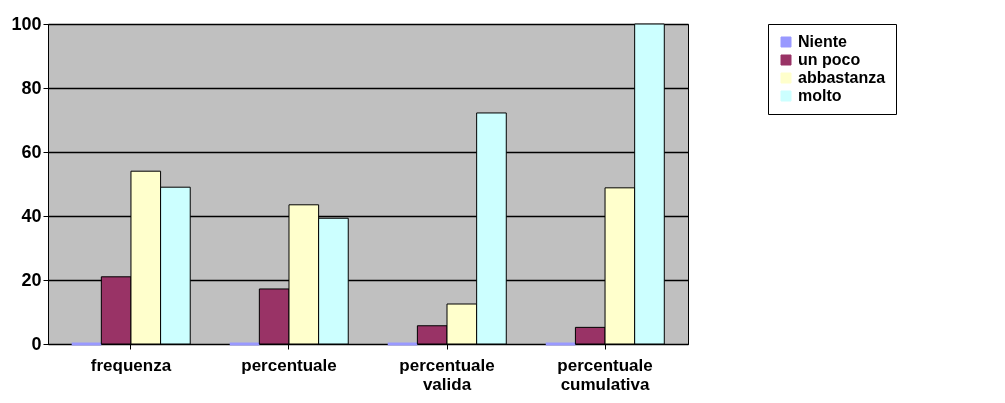 The height and width of the screenshot is (403, 1005). What do you see at coordinates (605, 374) in the screenshot?
I see `x-tick-label: percentuale cumulativa` at bounding box center [605, 374].